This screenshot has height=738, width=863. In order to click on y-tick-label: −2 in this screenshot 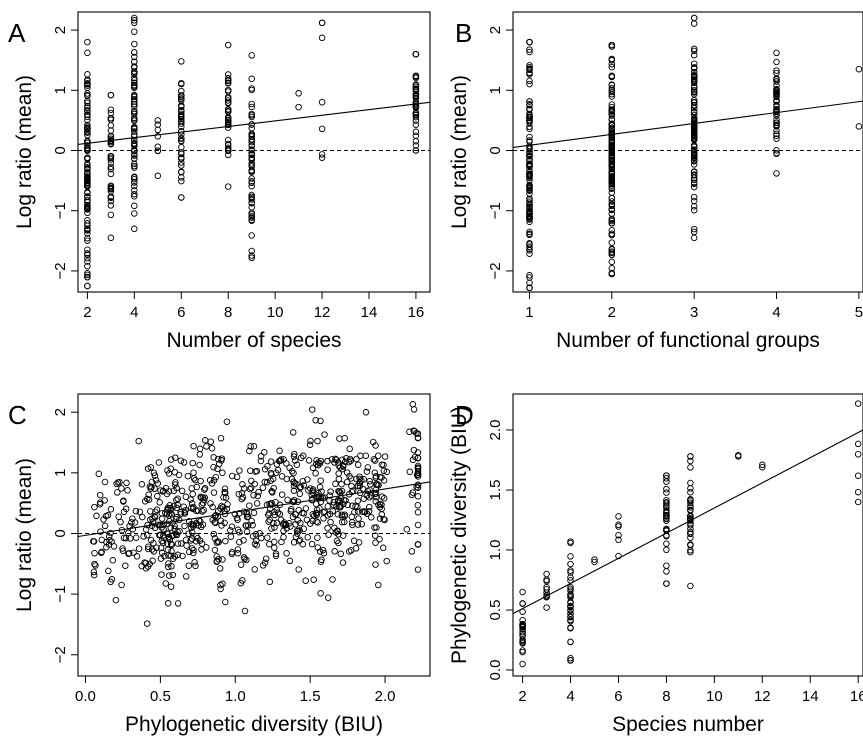, I will do `click(495, 270)`.